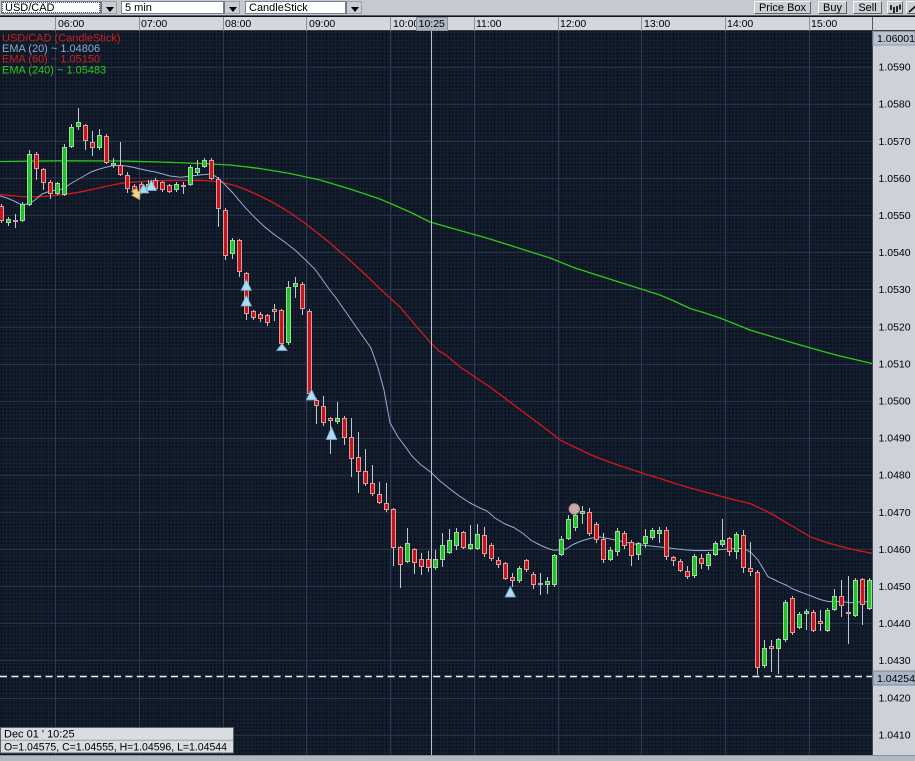 This screenshot has width=915, height=761. Describe the element at coordinates (895, 624) in the screenshot. I see `svg-text: 1.0440` at that location.